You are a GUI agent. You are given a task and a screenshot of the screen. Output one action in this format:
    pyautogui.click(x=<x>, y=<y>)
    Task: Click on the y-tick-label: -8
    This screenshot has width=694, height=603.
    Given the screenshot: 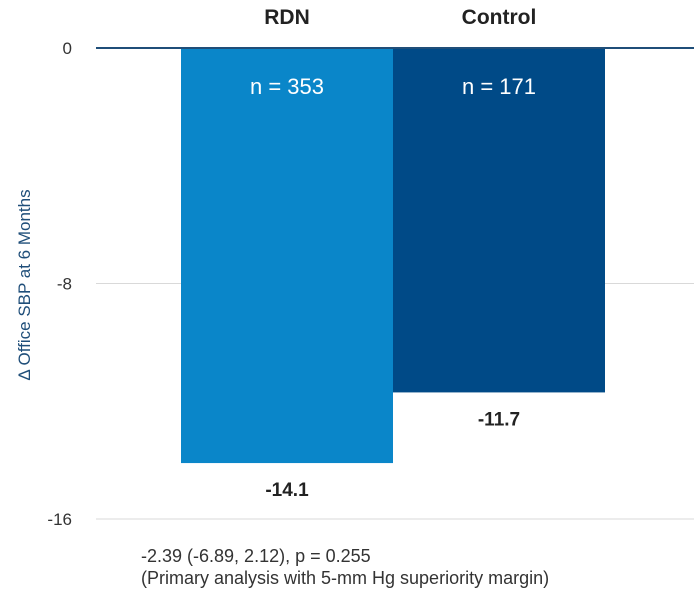 What is the action you would take?
    pyautogui.click(x=64, y=284)
    